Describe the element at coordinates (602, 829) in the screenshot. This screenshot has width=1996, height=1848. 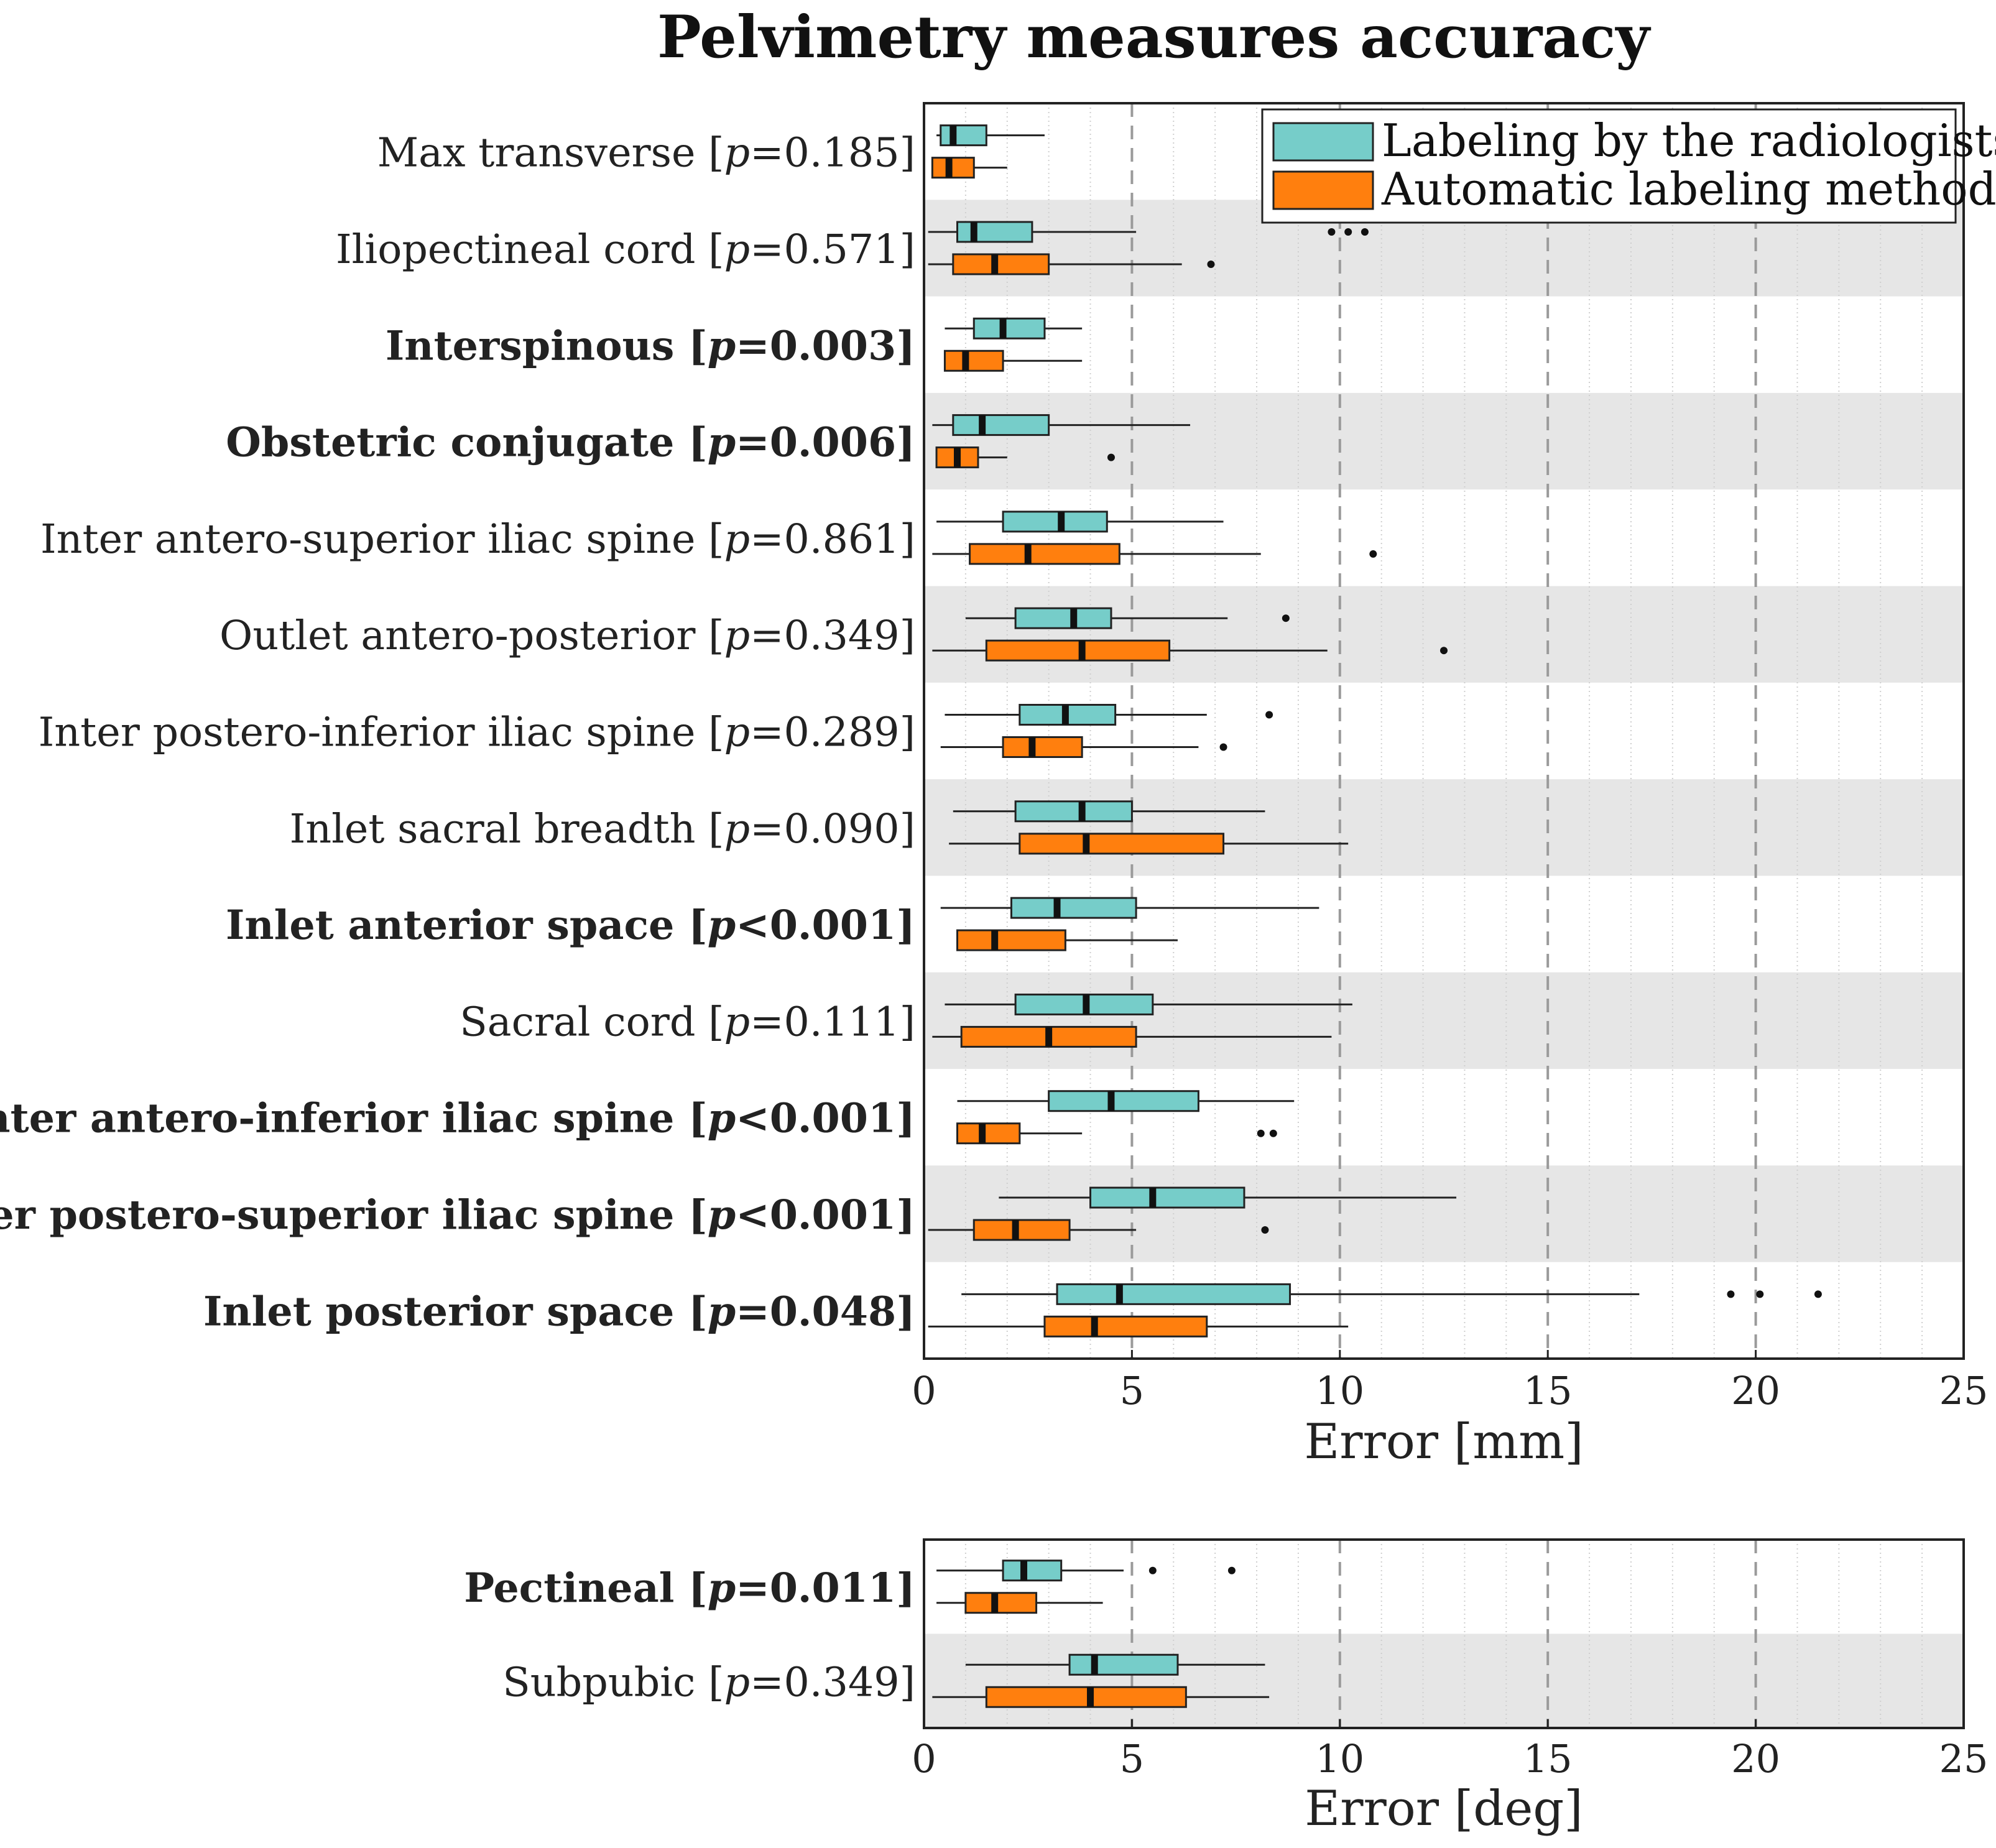
I see `category-label: Inlet sacral breadth [p=0.090]` at that location.